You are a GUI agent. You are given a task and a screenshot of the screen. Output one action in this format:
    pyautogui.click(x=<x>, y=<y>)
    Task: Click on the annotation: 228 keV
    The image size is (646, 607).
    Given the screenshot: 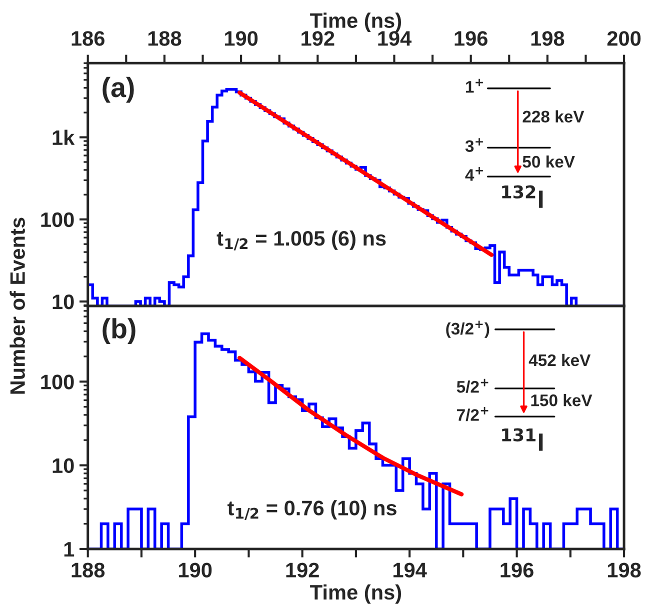 What is the action you would take?
    pyautogui.click(x=553, y=116)
    